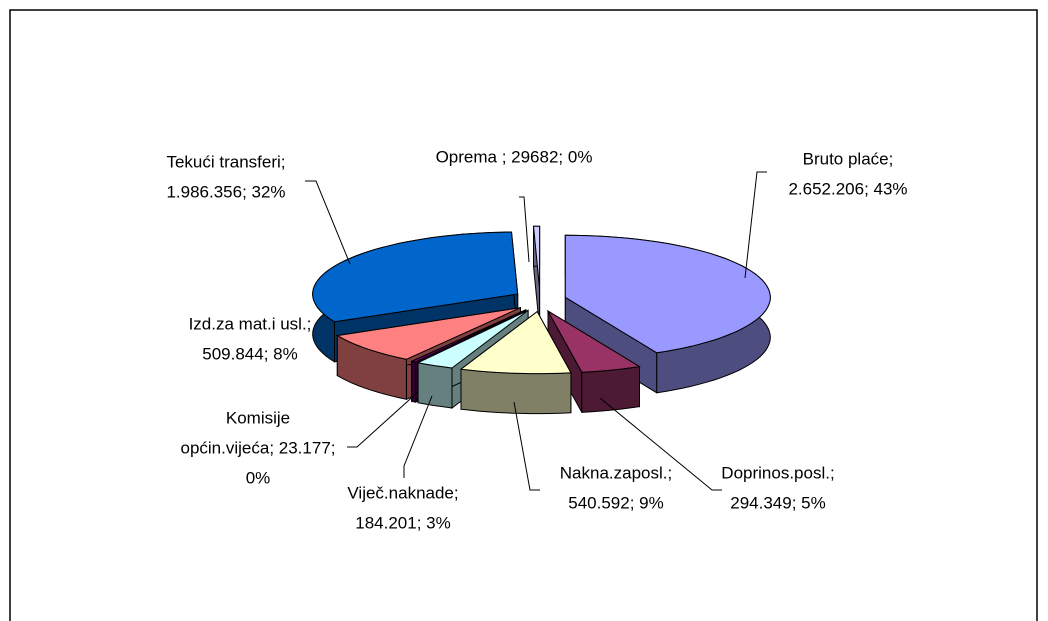  I want to click on data-label: Izd.za mat.i usl.;, so click(250, 323).